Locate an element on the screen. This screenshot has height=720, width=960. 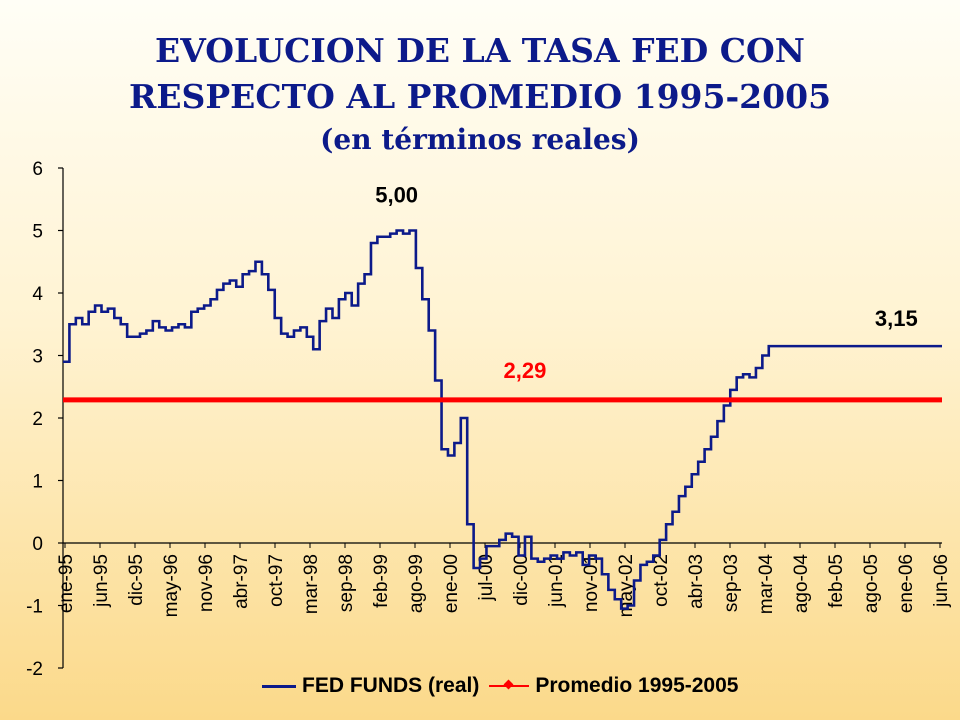
x-tick-label: dic-00 is located at coordinates (521, 580).